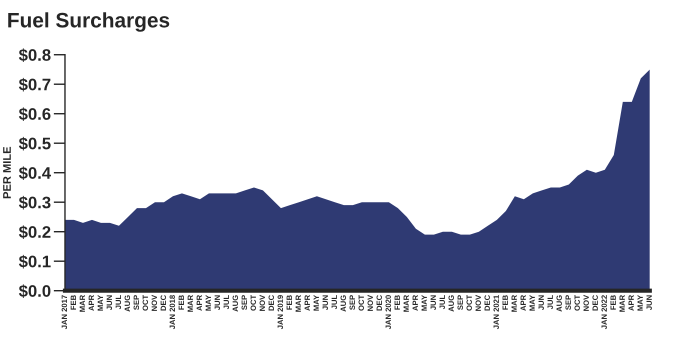 This screenshot has height=342, width=684. What do you see at coordinates (89, 22) in the screenshot?
I see `chart-title: Fuel Surcharges` at bounding box center [89, 22].